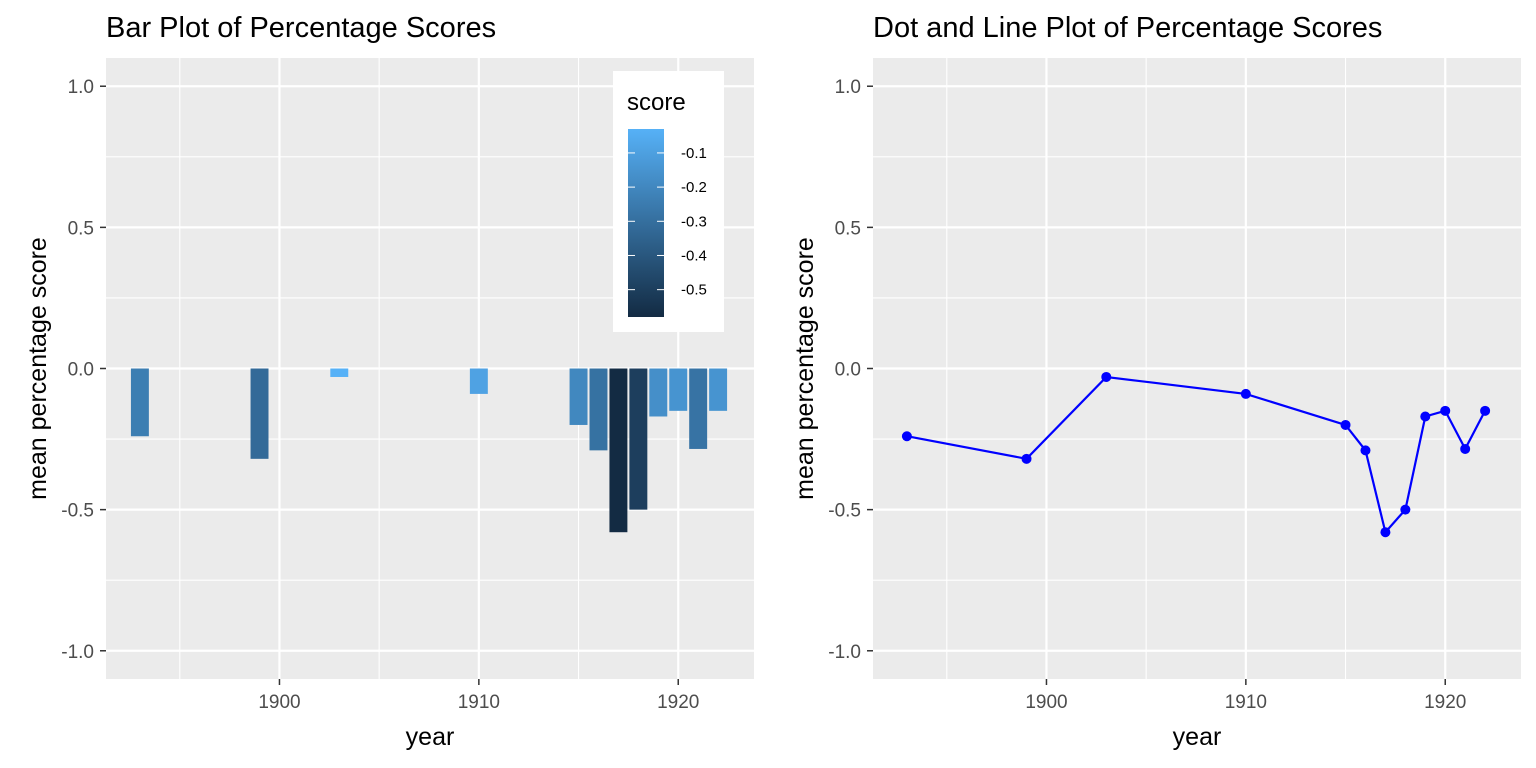  Describe the element at coordinates (1345, 424) in the screenshot. I see `point-1915` at that location.